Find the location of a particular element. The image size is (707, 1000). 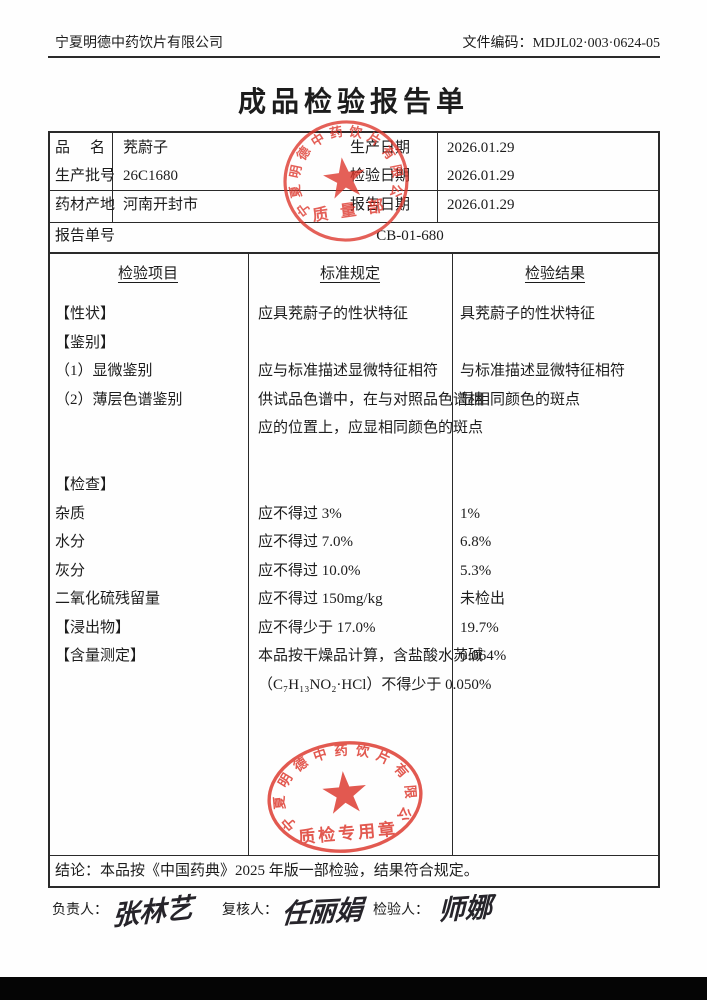

report-no-value: CB-01-680 is located at coordinates (410, 236).